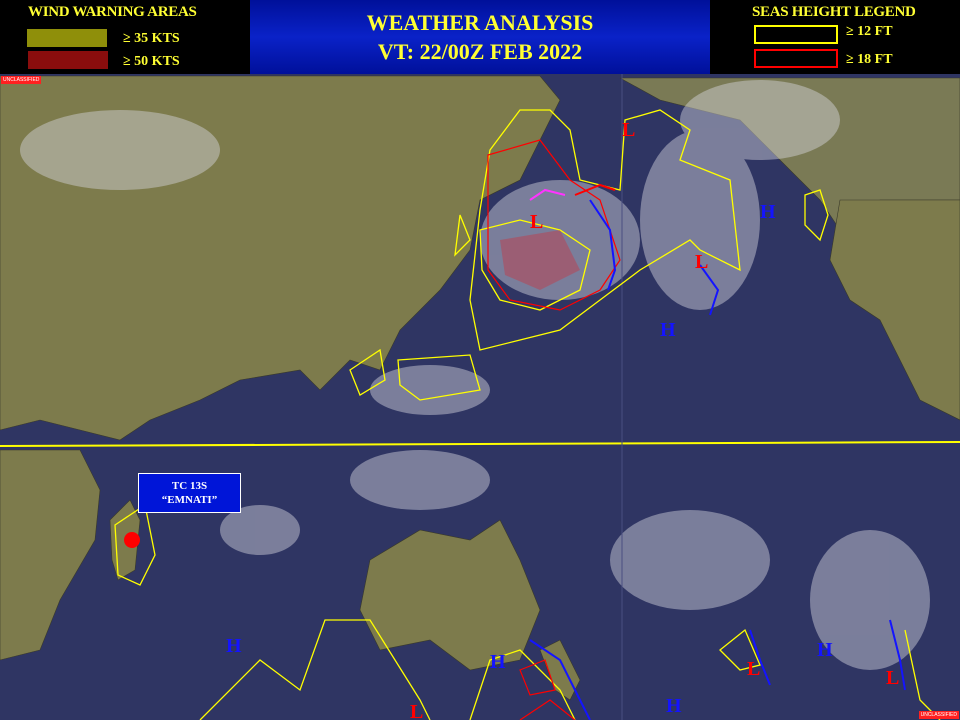 The height and width of the screenshot is (720, 960). What do you see at coordinates (540, 260) in the screenshot?
I see `wind-warning-50kts` at bounding box center [540, 260].